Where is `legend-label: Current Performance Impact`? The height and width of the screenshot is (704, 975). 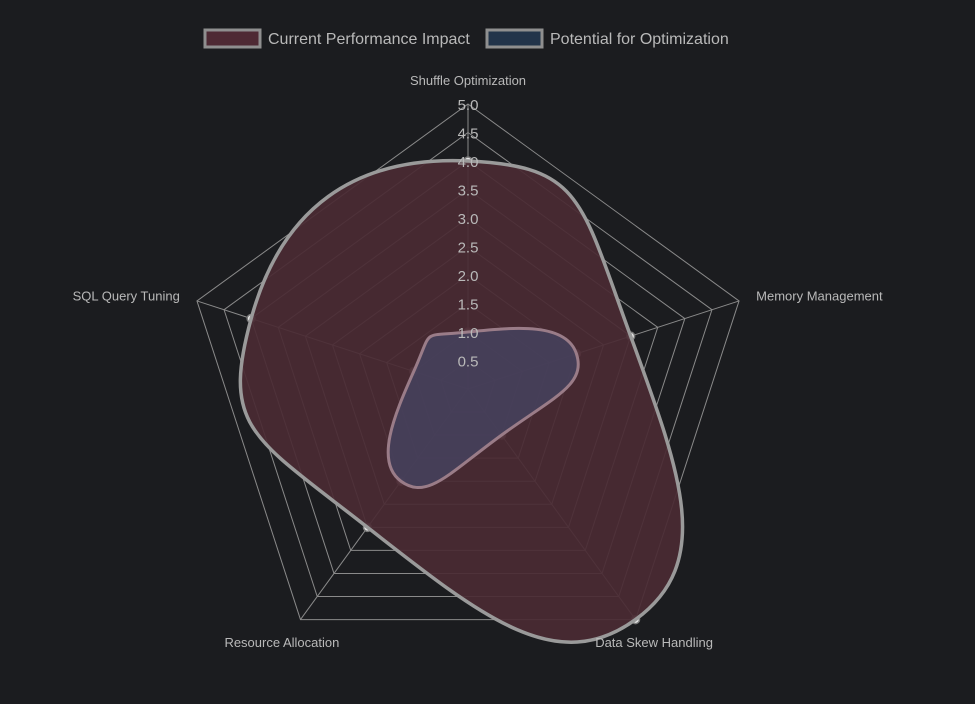
legend-label: Current Performance Impact is located at coordinates (369, 39).